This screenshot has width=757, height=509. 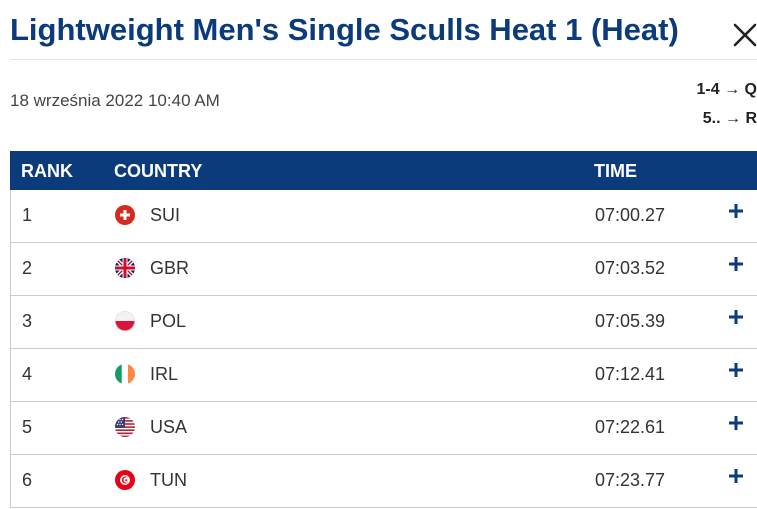 What do you see at coordinates (383, 481) in the screenshot?
I see `table-row: 6 TUN 07:23.77` at bounding box center [383, 481].